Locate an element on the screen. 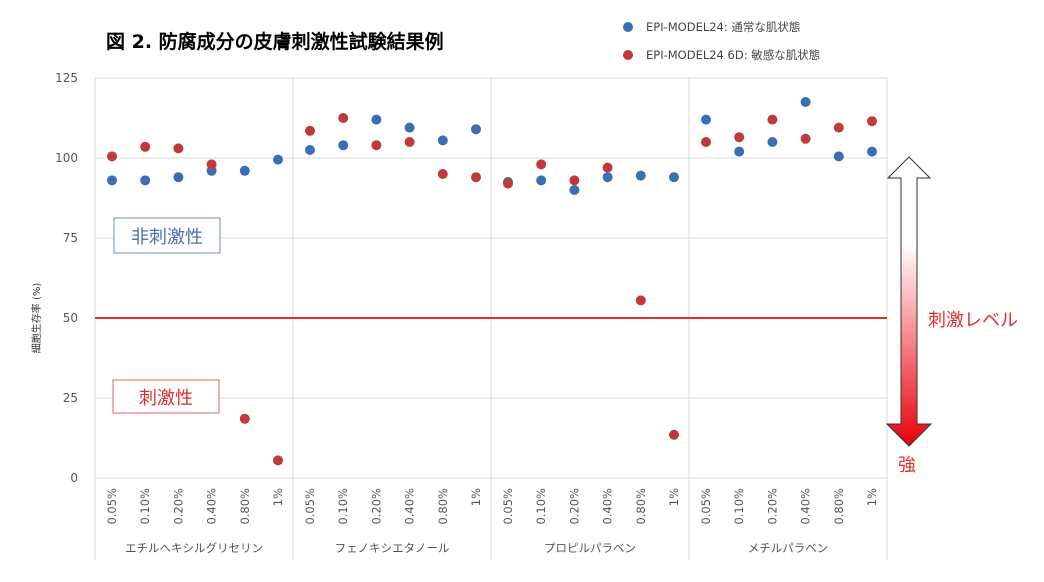  y-tick-label: 25 is located at coordinates (70, 398).